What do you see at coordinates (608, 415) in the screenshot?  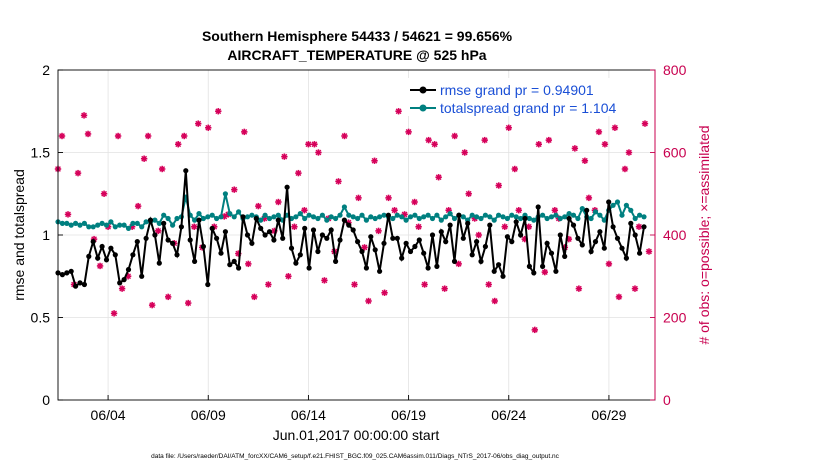 I see `x-tick-label-5: 06/29` at bounding box center [608, 415].